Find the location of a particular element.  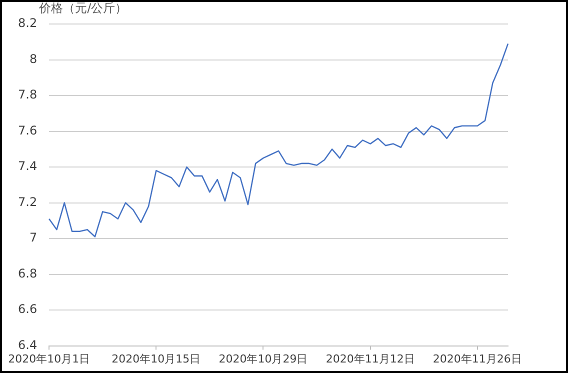

y-axis-title: 价格（元/公斤） is located at coordinates (83, 8).